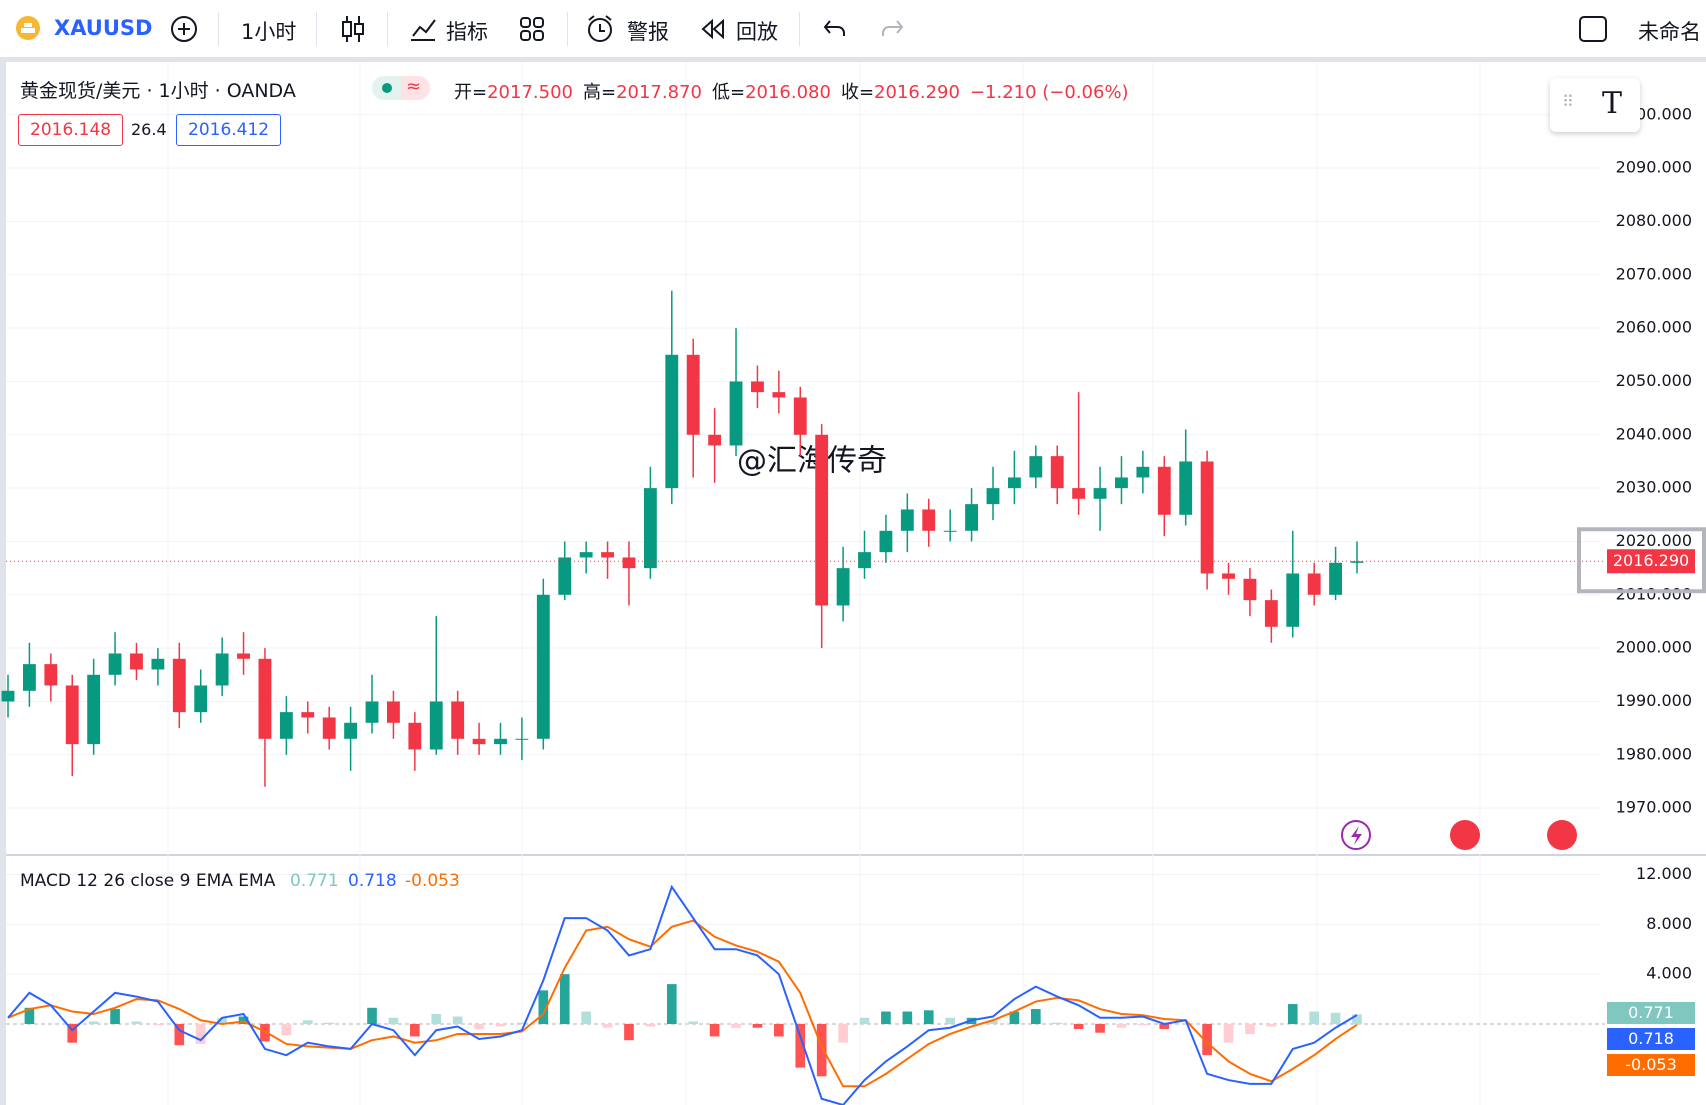 This screenshot has height=1105, width=1706. Describe the element at coordinates (353, 29) in the screenshot. I see `chart-type` at that location.